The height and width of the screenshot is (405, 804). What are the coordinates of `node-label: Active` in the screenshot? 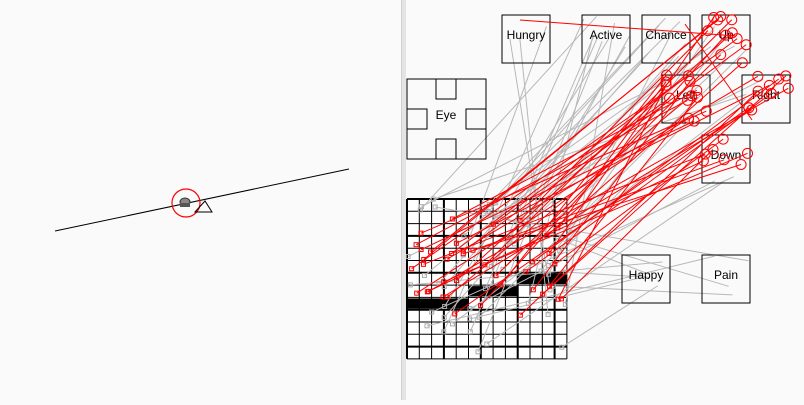 It's located at (606, 35).